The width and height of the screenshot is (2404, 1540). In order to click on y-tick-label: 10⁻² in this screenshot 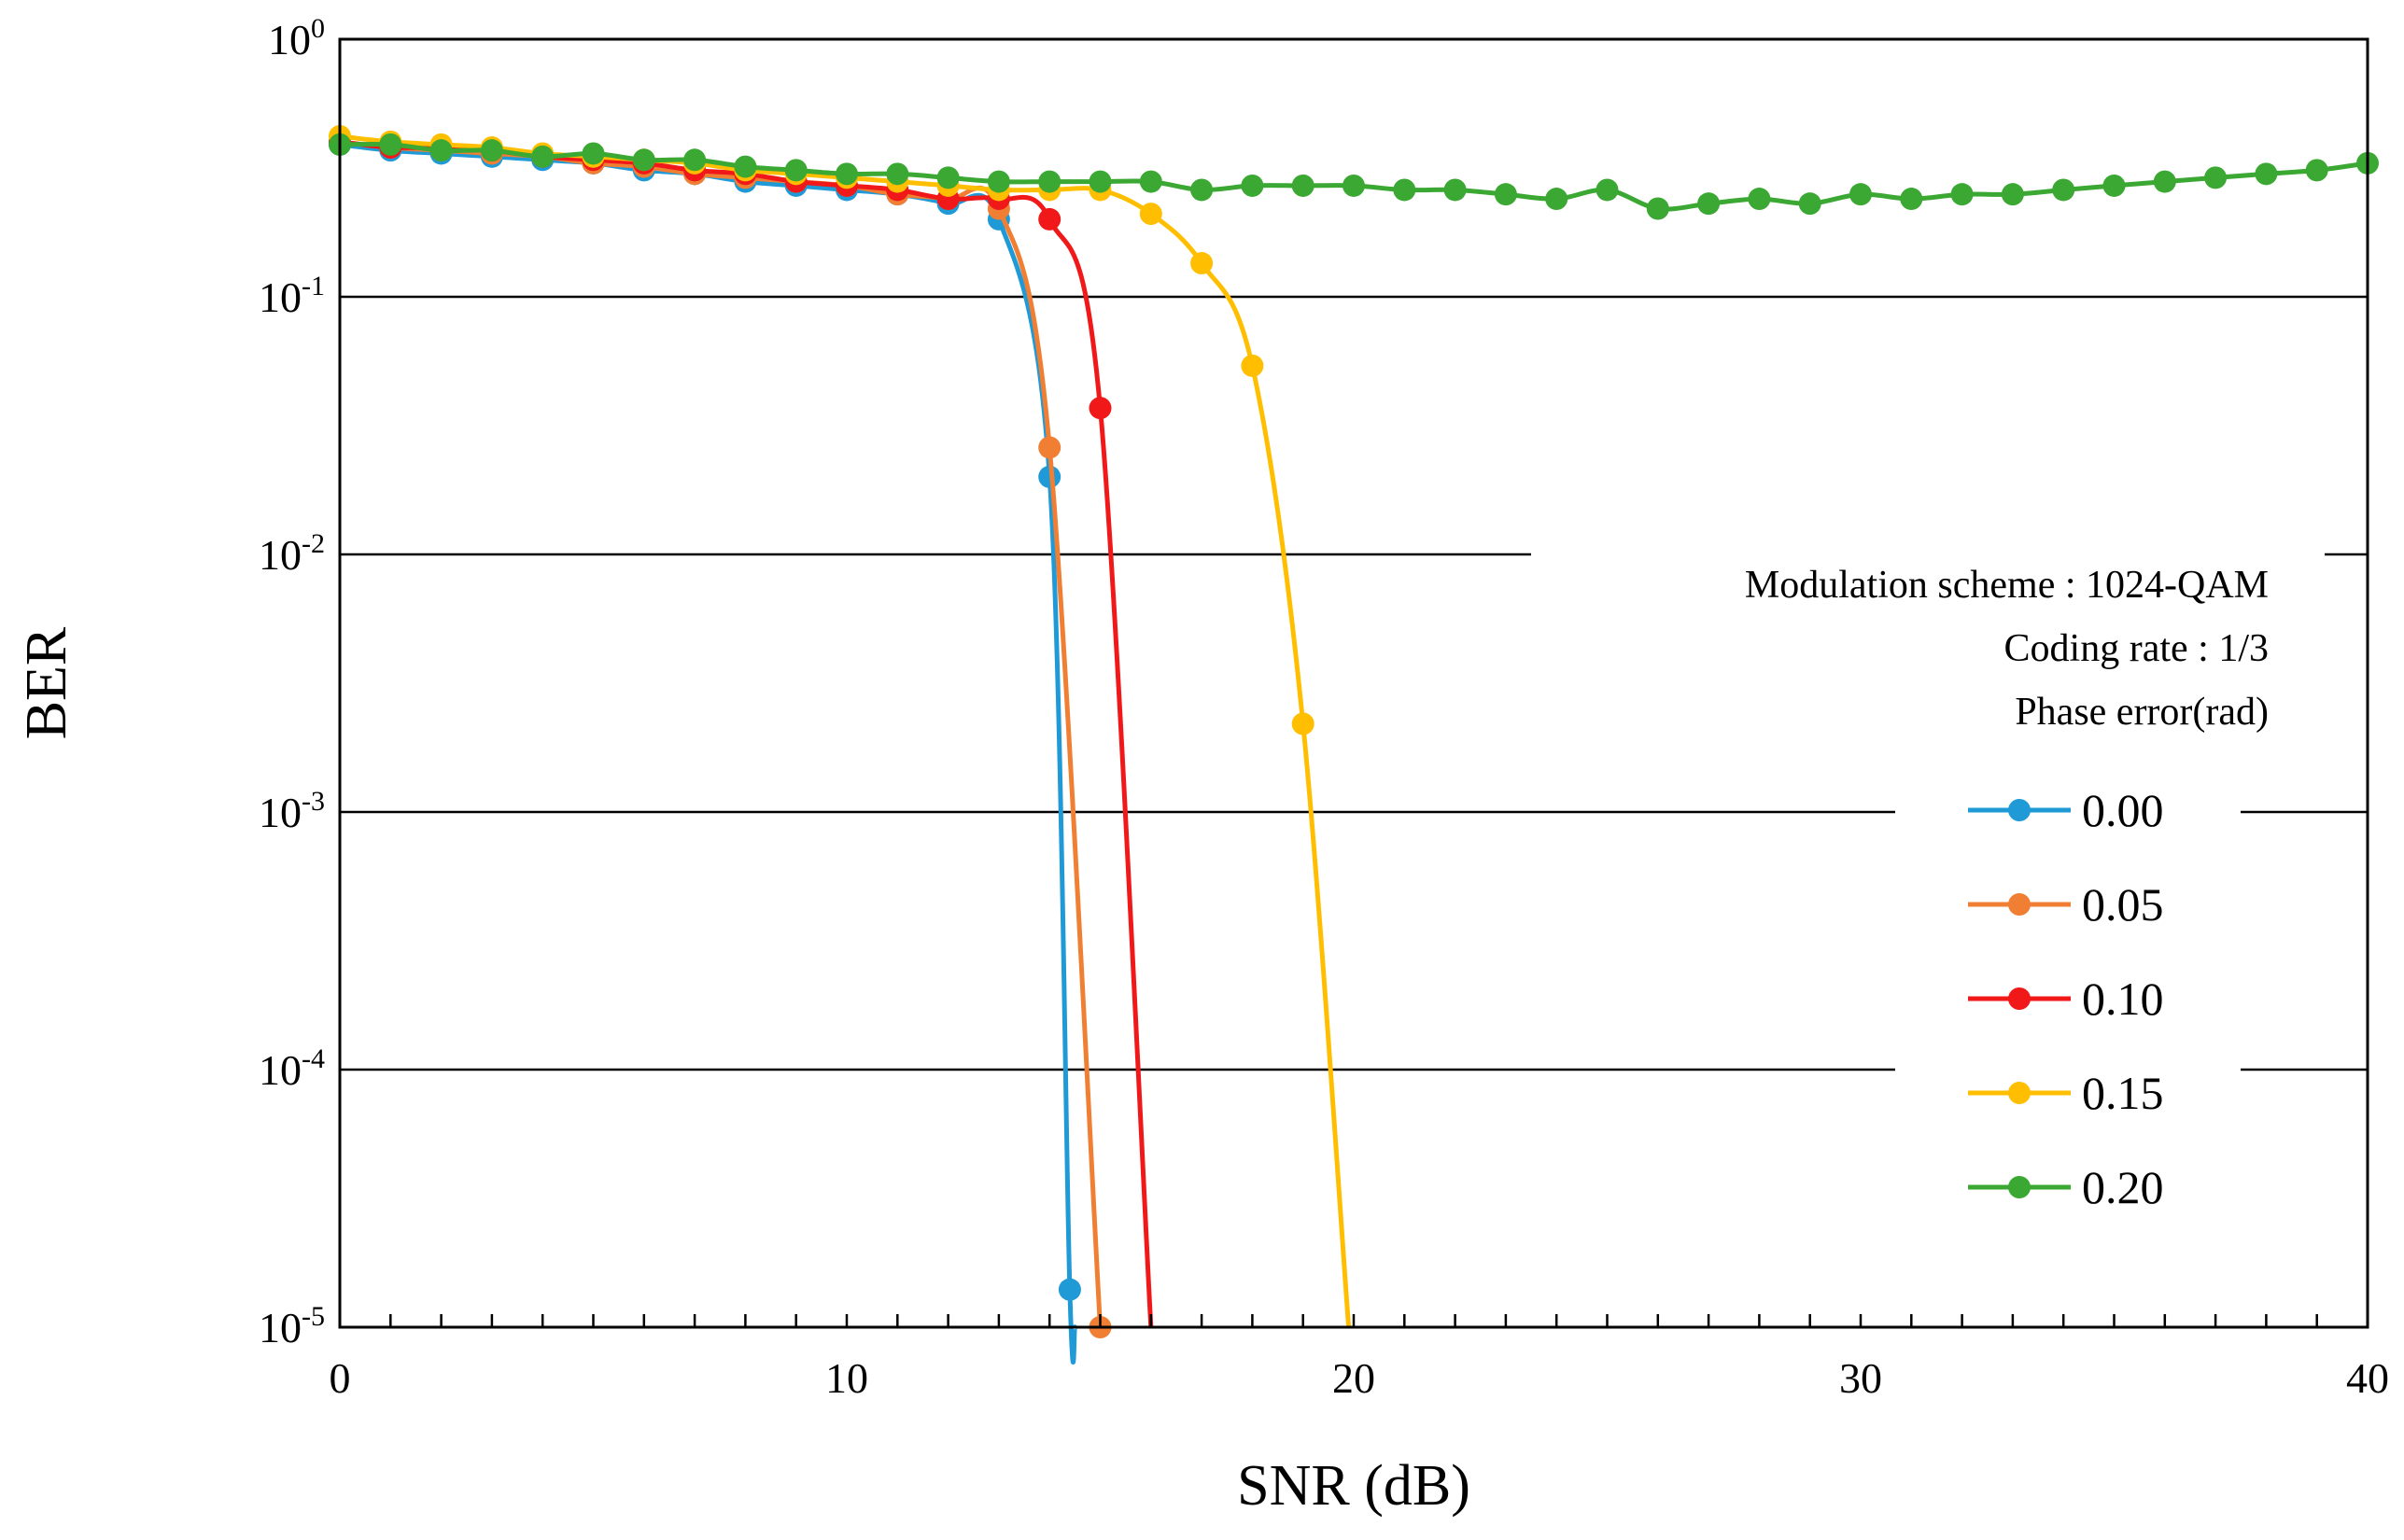, I will do `click(292, 553)`.